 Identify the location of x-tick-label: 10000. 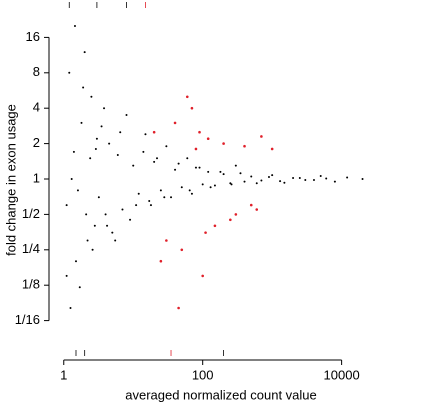
(342, 374).